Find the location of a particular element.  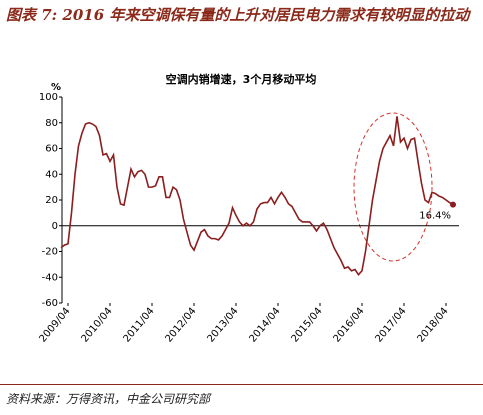

y-tick-label: 40 is located at coordinates (51, 174).